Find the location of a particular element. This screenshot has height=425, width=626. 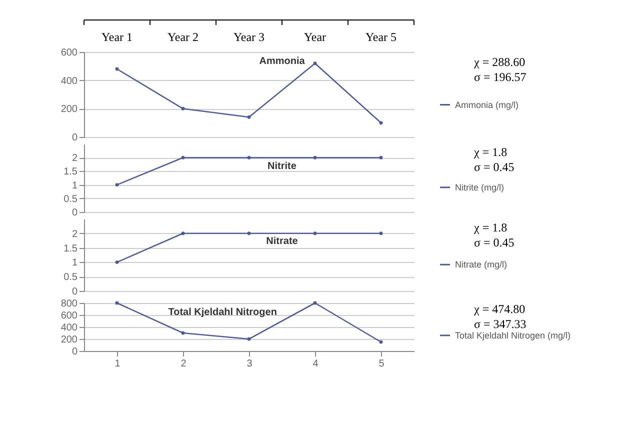

text: Nitrite is located at coordinates (282, 166).